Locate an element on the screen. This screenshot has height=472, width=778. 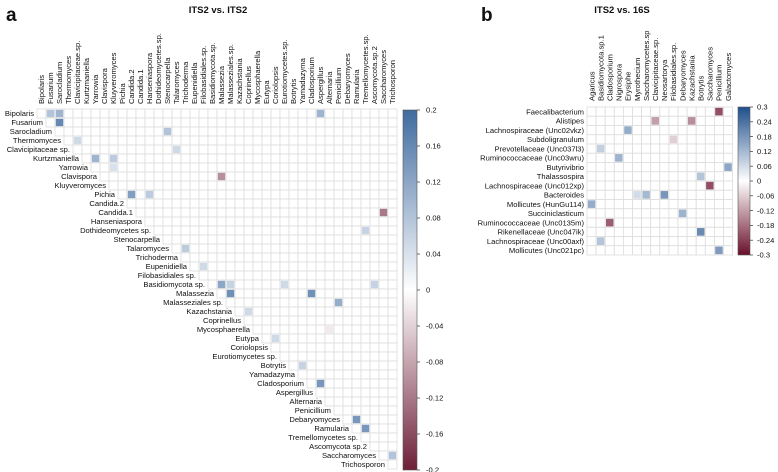
row-label: Sarocladium is located at coordinates (31, 131).